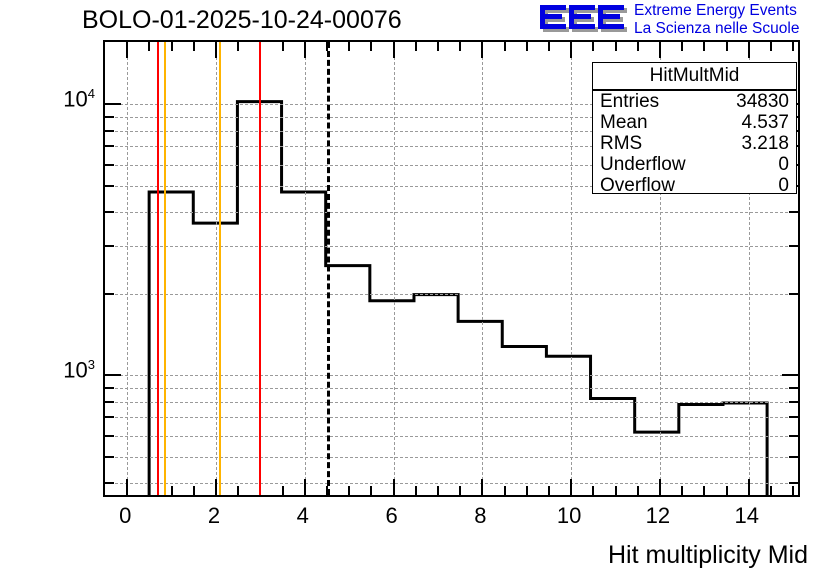 This screenshot has height=572, width=836. Describe the element at coordinates (707, 555) in the screenshot. I see `x-axis-title: Hit multiplicity Mid` at that location.